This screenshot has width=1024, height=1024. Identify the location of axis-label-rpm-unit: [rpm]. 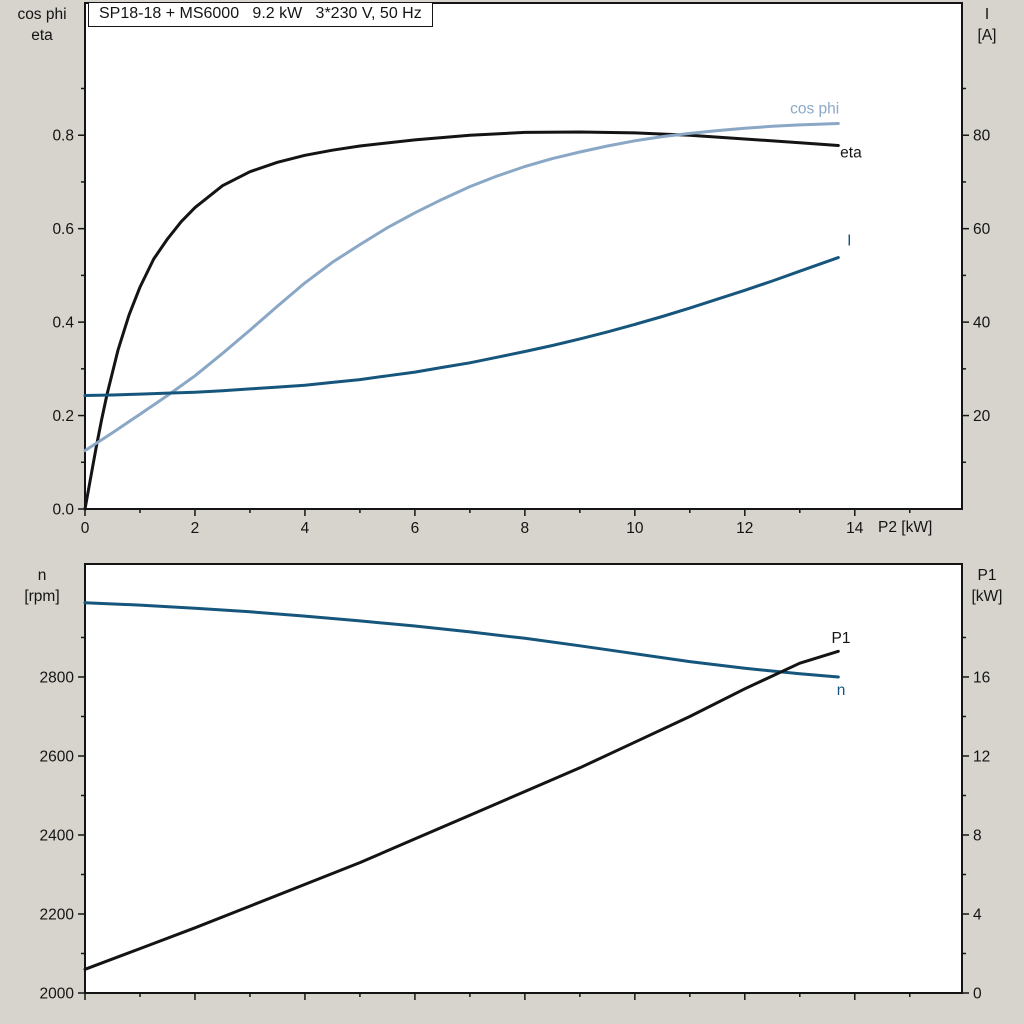
(42, 596).